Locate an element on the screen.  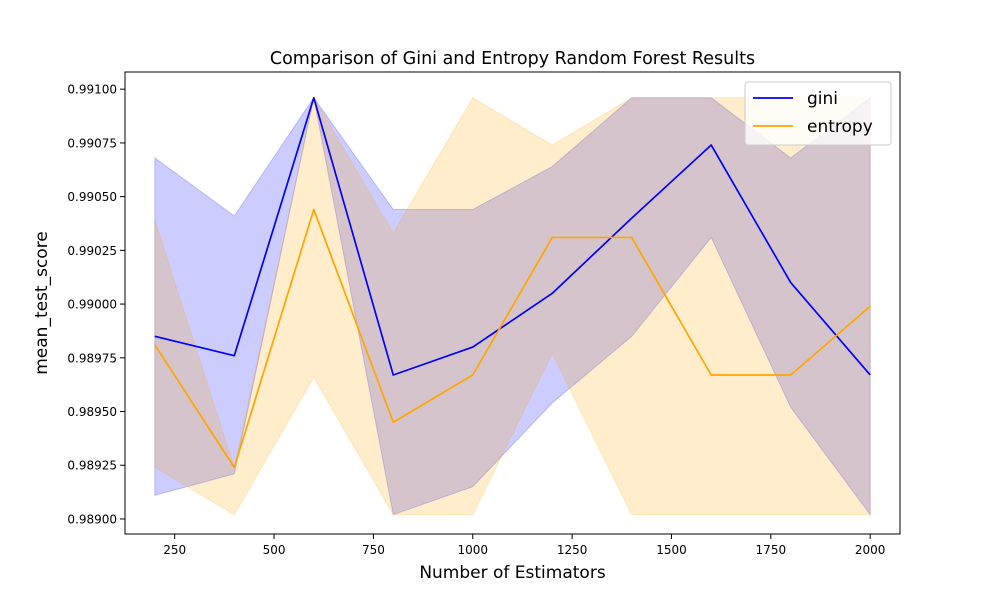
x-tick-label: 1500 is located at coordinates (671, 550).